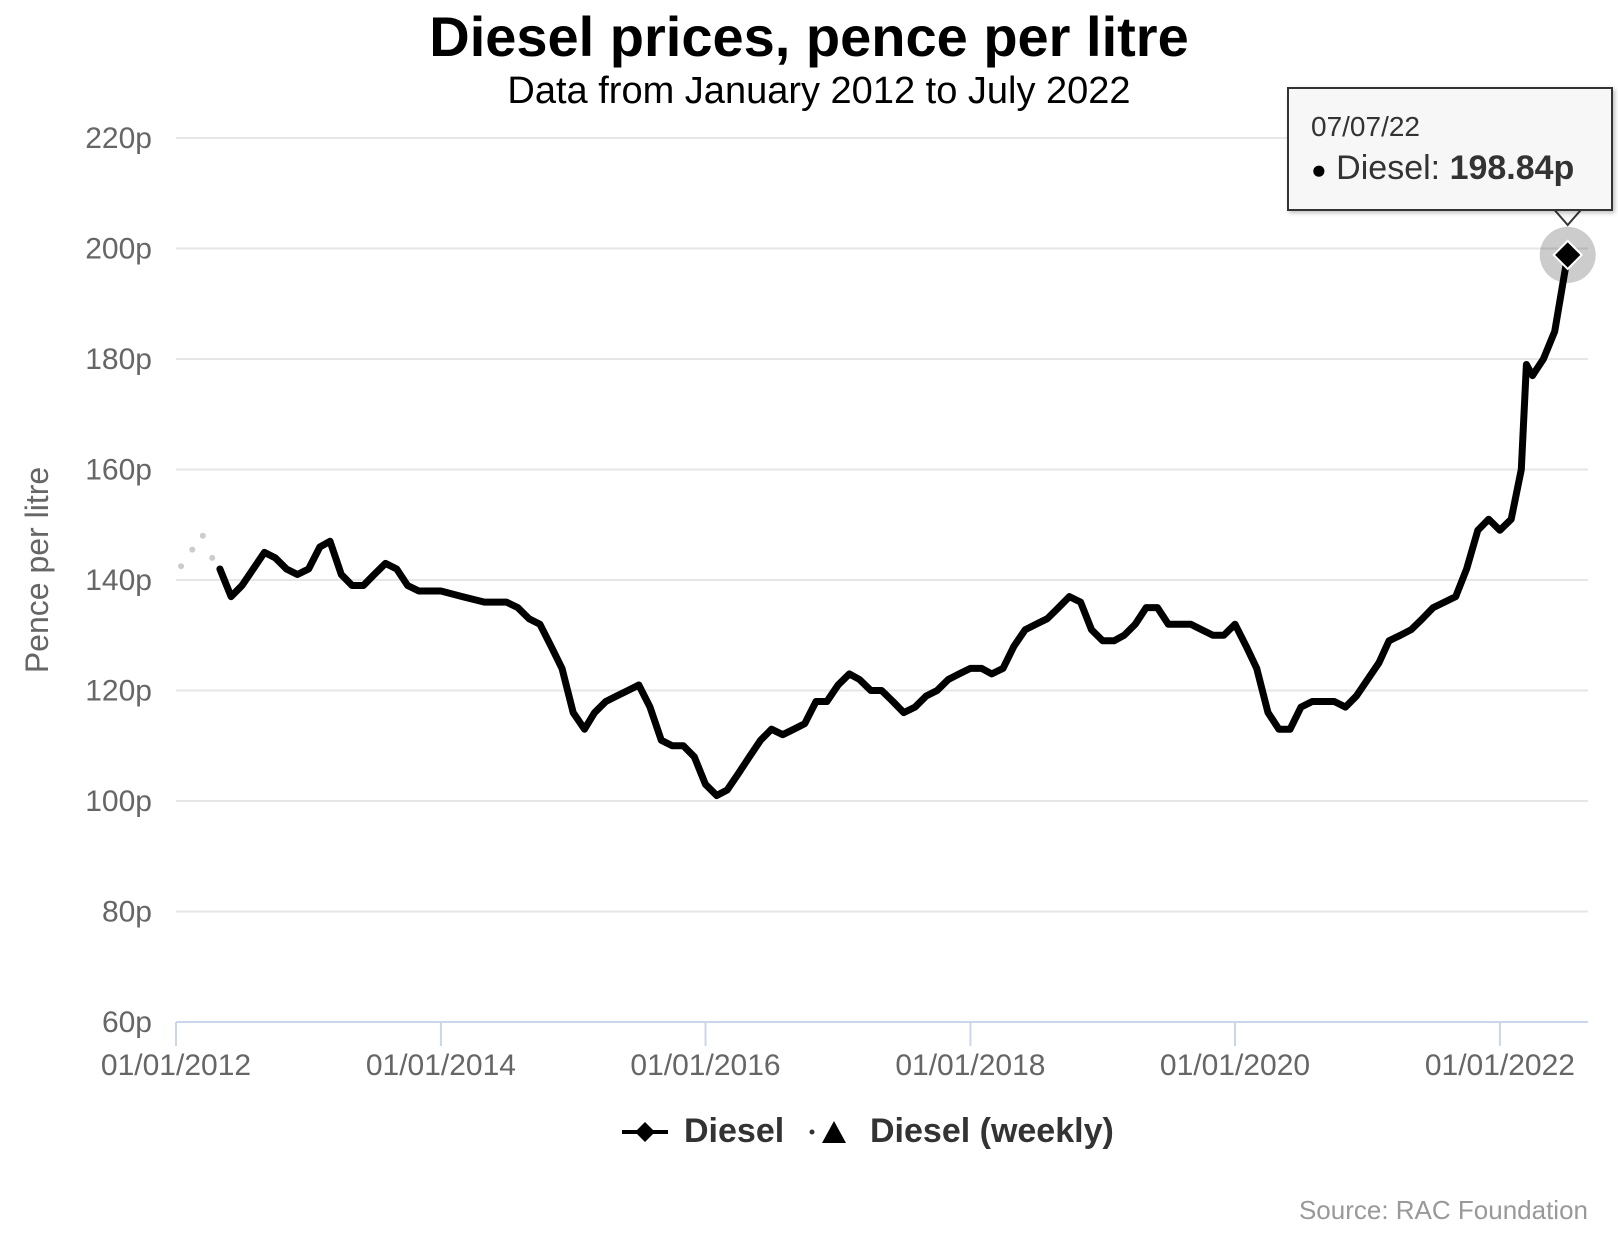 This screenshot has height=1234, width=1618. I want to click on tooltip-series-label: Diesel:, so click(1388, 168).